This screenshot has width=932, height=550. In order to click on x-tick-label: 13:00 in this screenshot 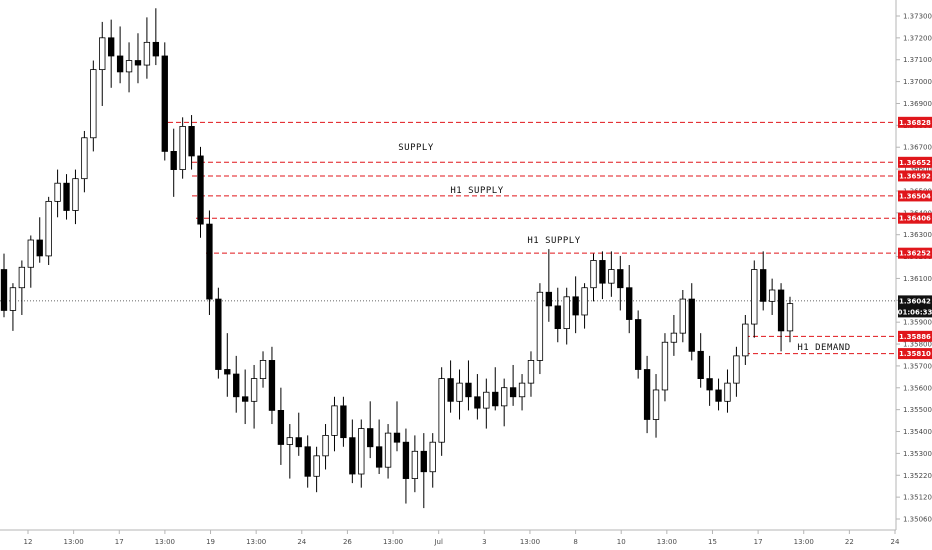, I will do `click(393, 542)`.